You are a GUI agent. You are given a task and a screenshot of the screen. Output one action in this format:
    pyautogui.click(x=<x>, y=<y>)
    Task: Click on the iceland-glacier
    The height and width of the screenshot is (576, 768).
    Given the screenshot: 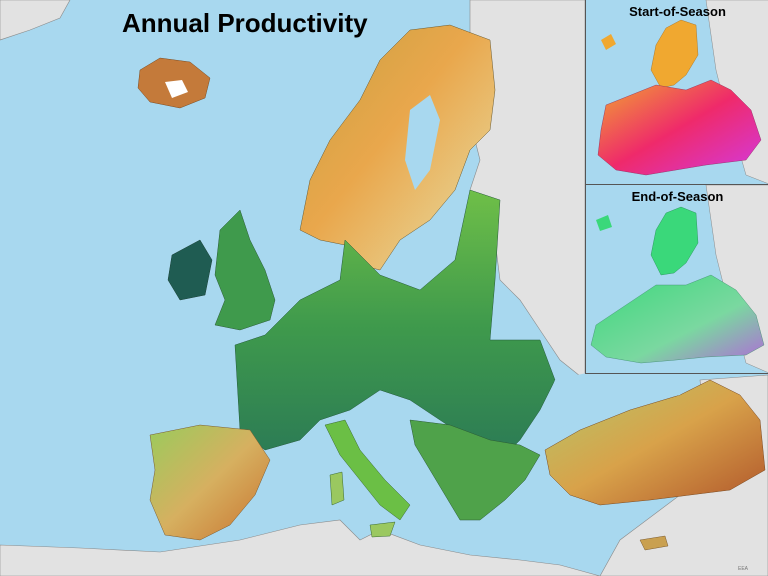 What is the action you would take?
    pyautogui.click(x=176, y=89)
    